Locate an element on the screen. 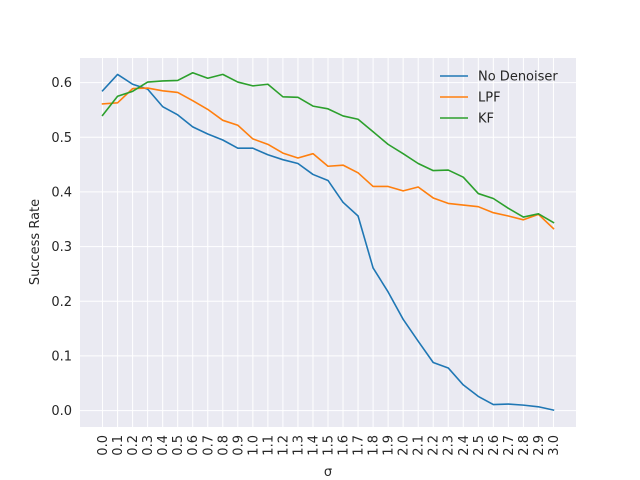  y-tick-label: 0.2 is located at coordinates (61, 302).